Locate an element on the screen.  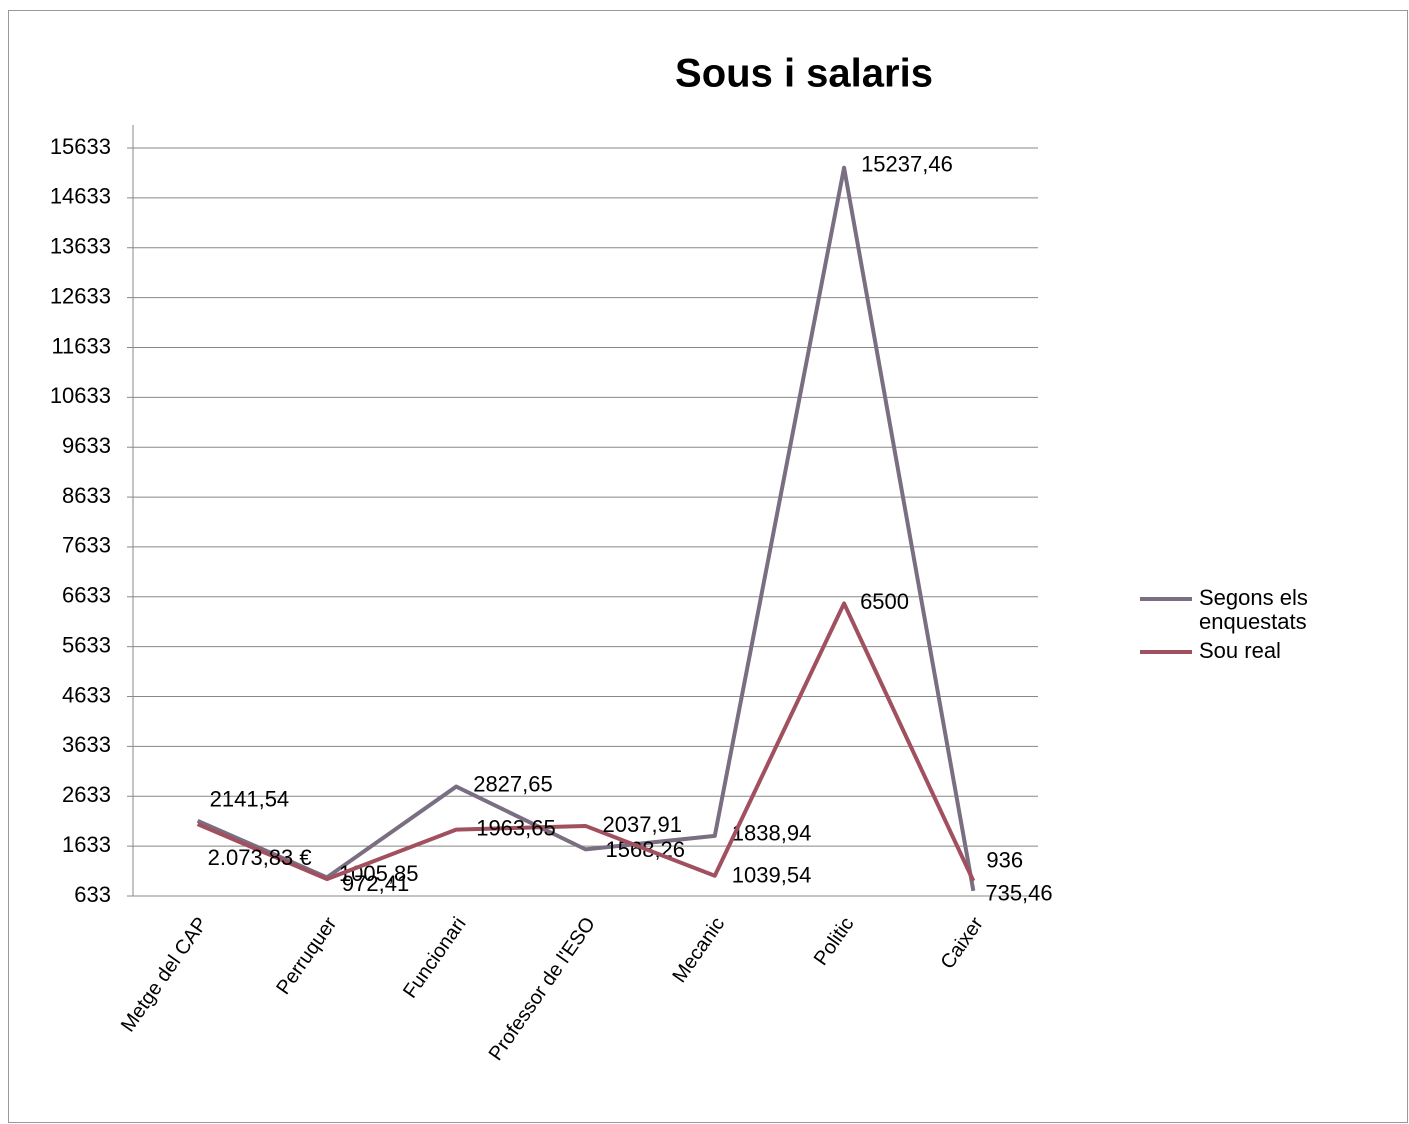
y-tick-label: 6633 is located at coordinates (86, 595).